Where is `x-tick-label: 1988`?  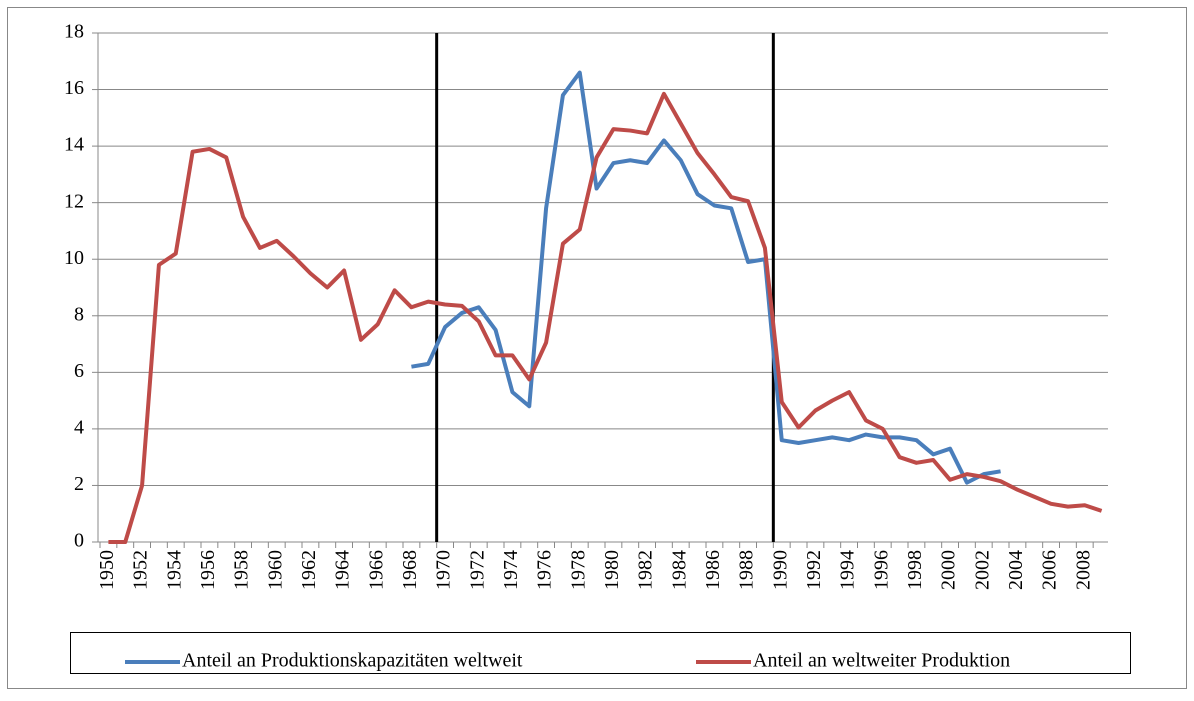 x-tick-label: 1988 is located at coordinates (747, 570).